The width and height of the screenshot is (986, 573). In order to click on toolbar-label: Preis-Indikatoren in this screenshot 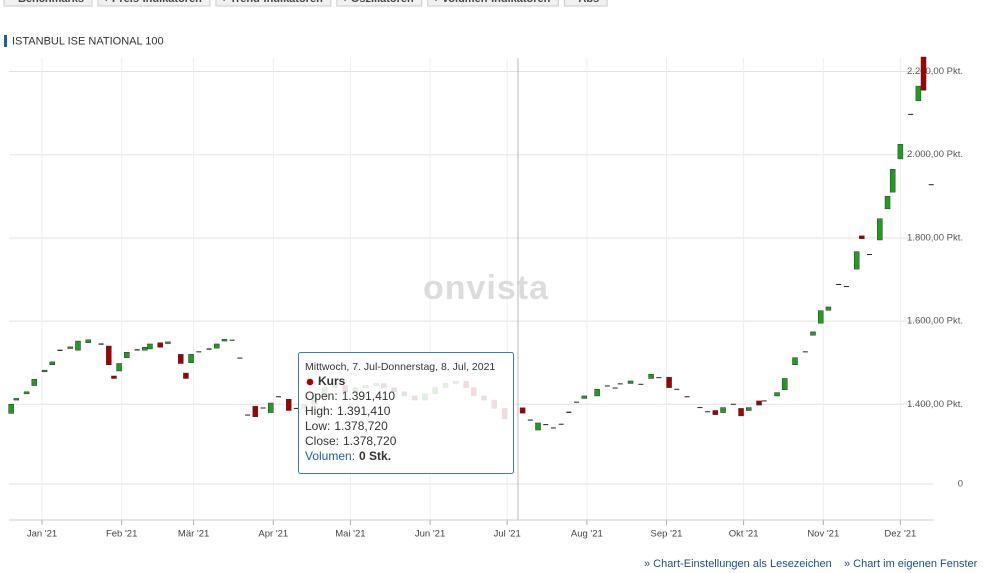, I will do `click(157, 2)`.